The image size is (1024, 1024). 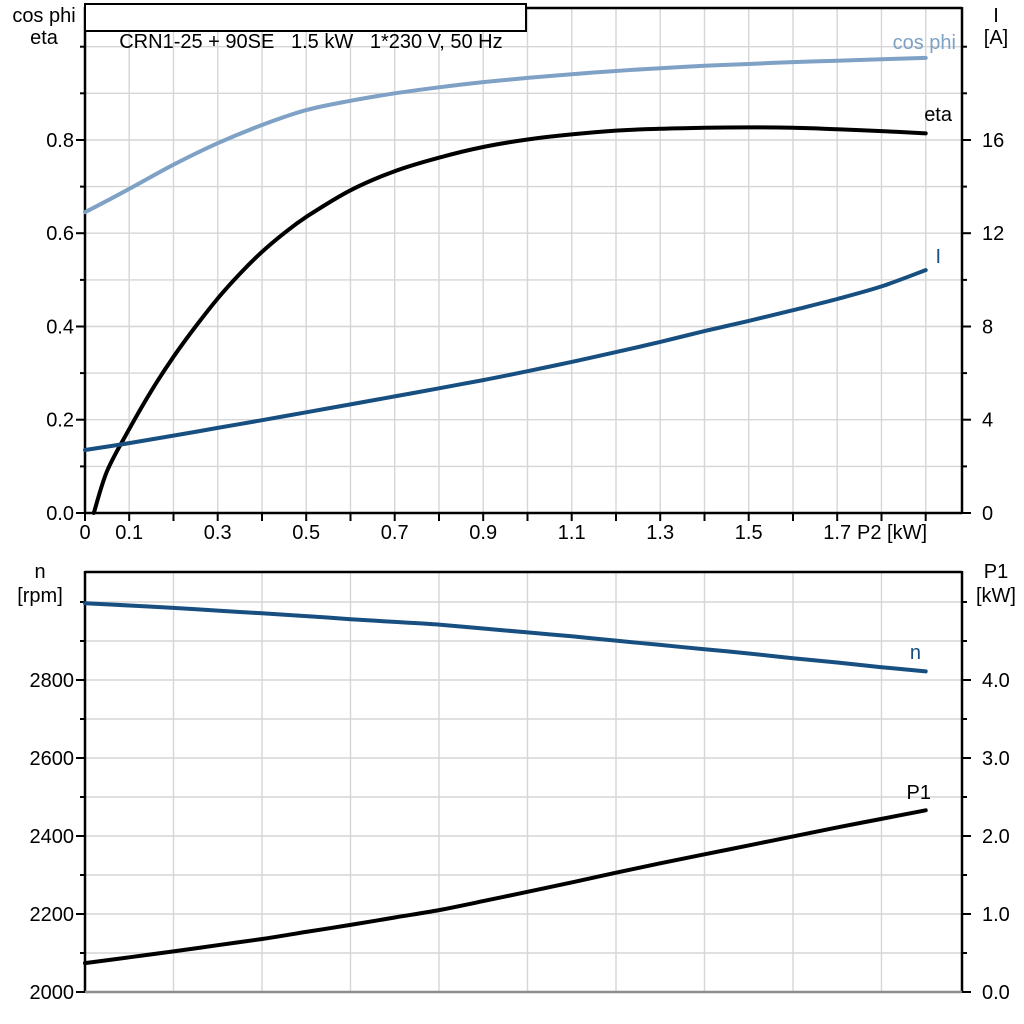 I want to click on x-axis-title: P2 [kW], so click(x=892, y=533).